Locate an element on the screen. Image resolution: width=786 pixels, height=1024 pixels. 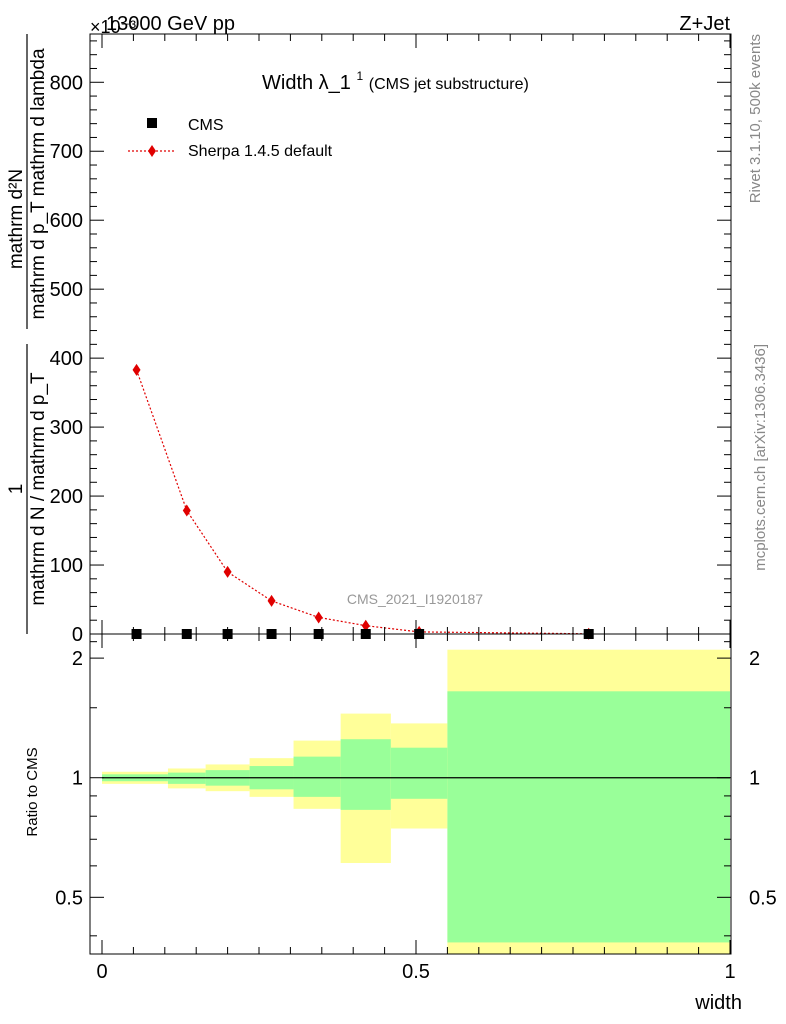
main-ytick-label: 200 is located at coordinates (66, 497).